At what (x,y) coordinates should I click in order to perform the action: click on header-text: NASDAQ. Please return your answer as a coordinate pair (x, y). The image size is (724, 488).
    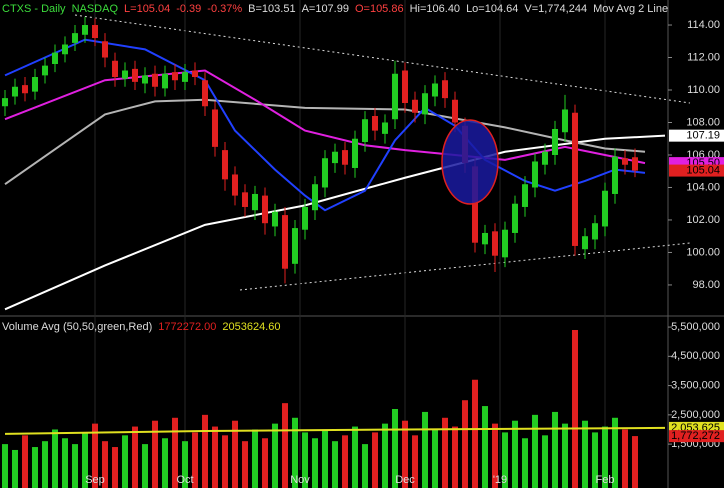
    Looking at the image, I should click on (95, 9).